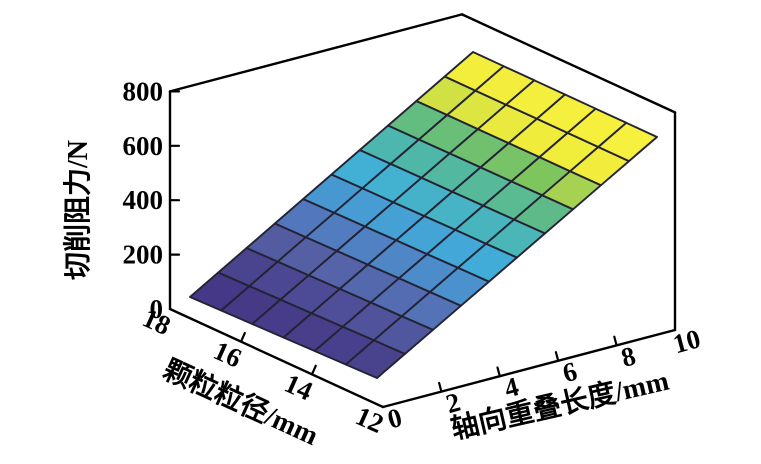  I want to click on z-tick-label: 800, so click(143, 91).